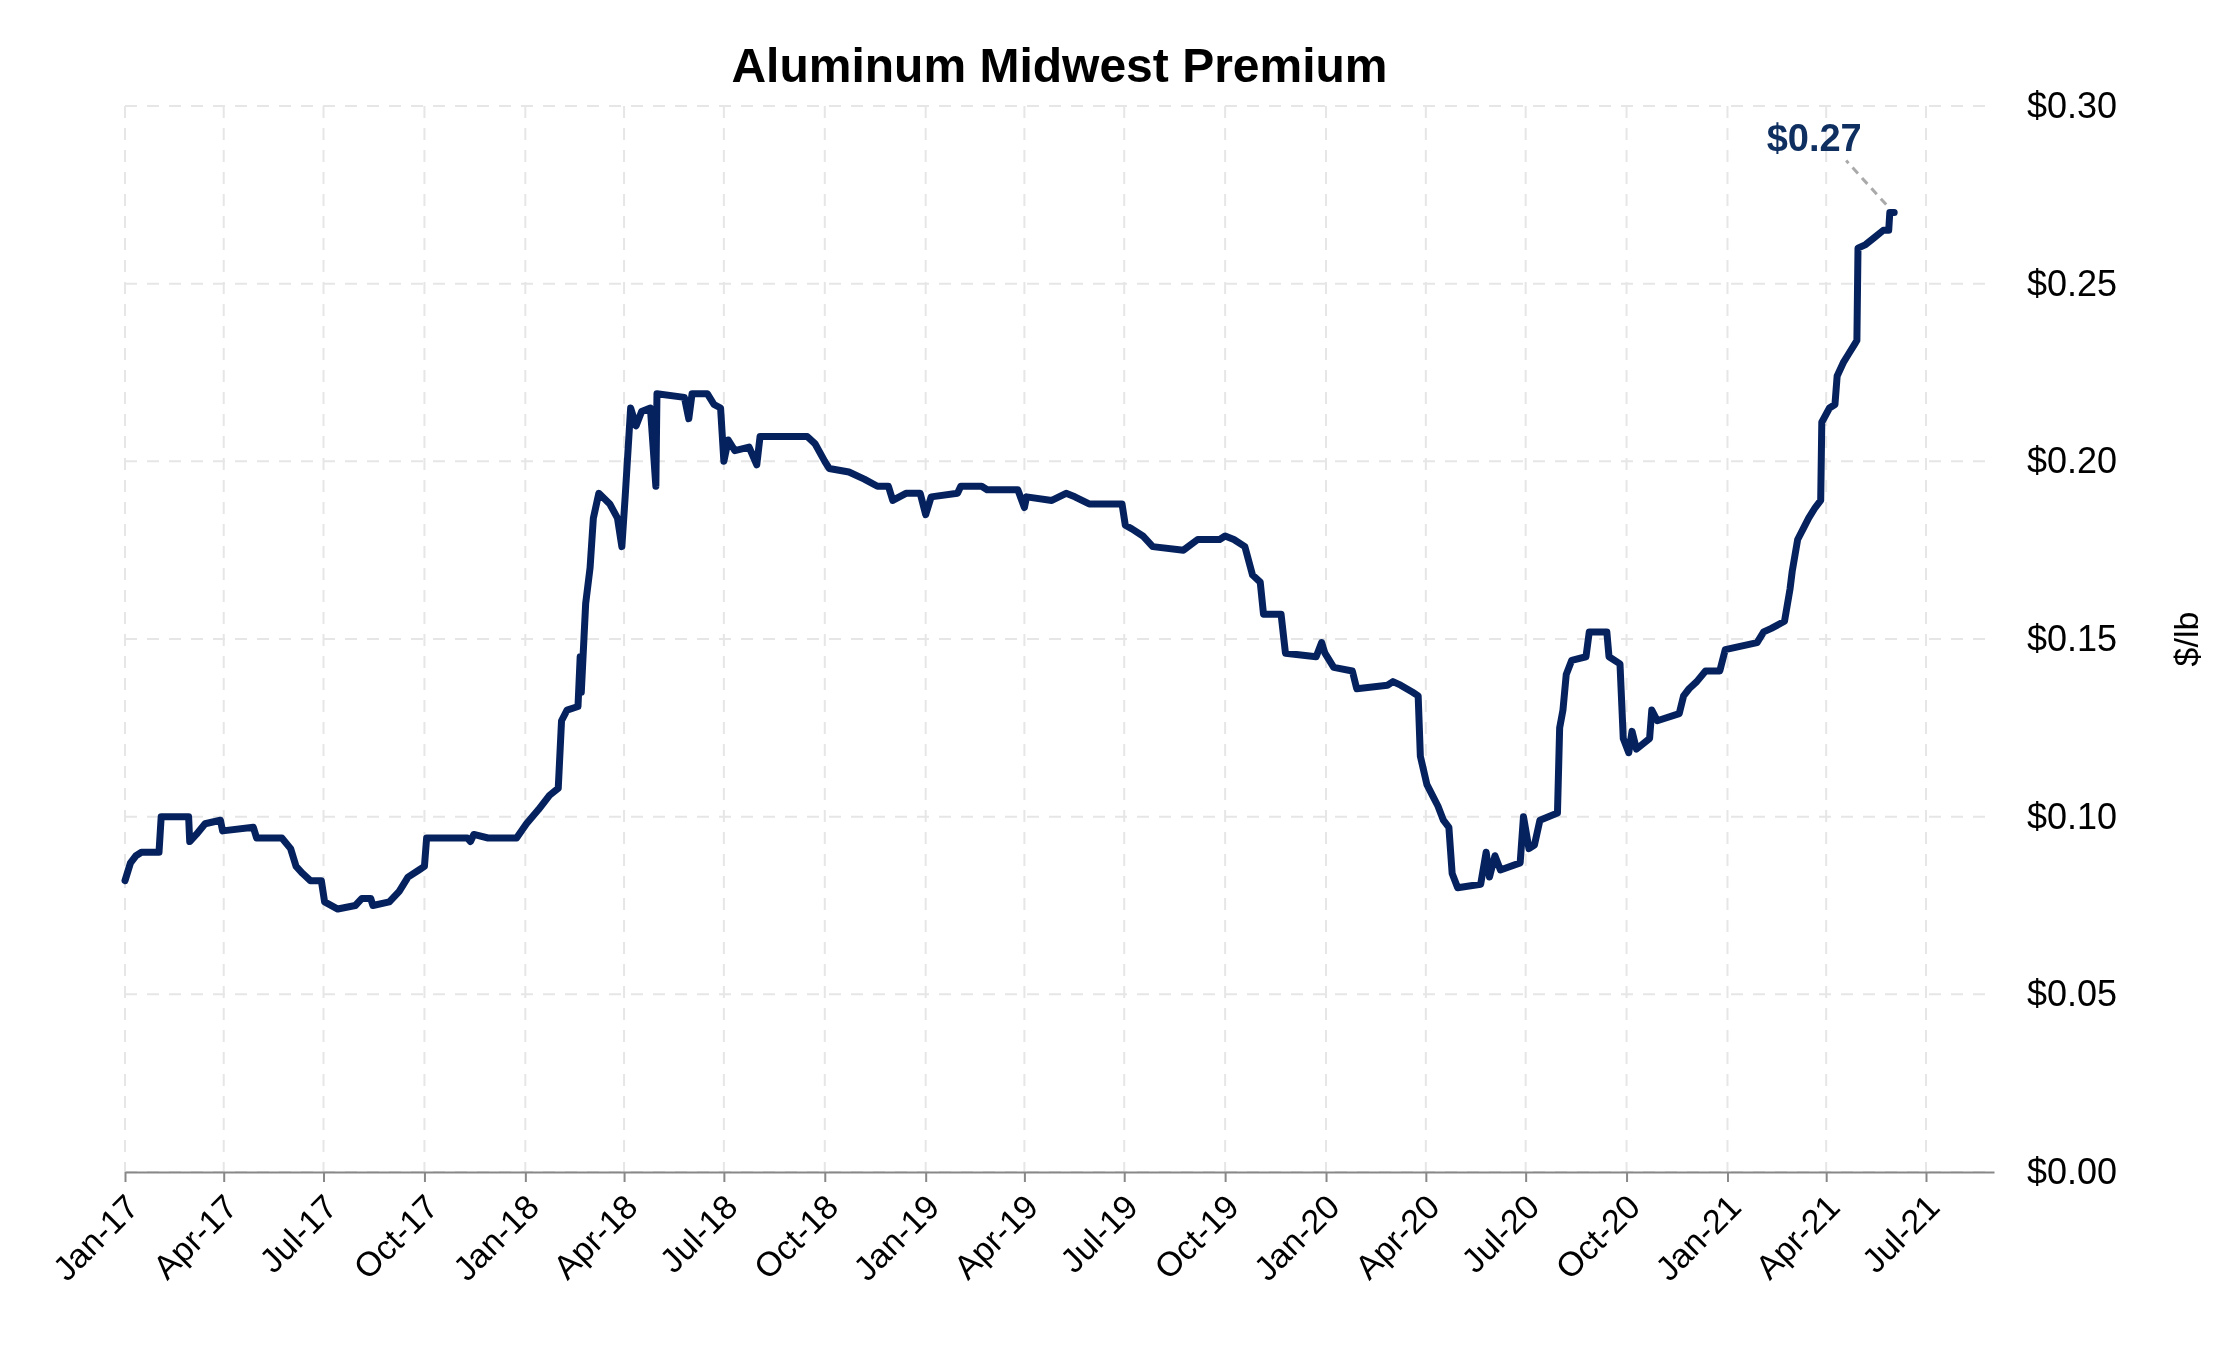 The width and height of the screenshot is (2220, 1350). I want to click on y-tick-label: $0.25, so click(2072, 283).